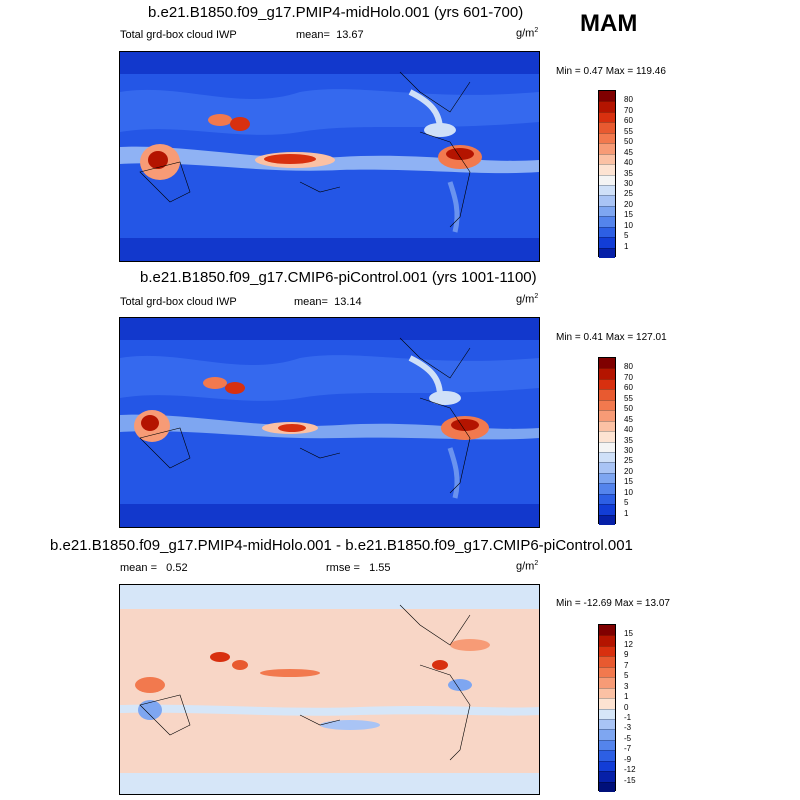  I want to click on panel-3-rmse: rmse = 1.55, so click(358, 568).